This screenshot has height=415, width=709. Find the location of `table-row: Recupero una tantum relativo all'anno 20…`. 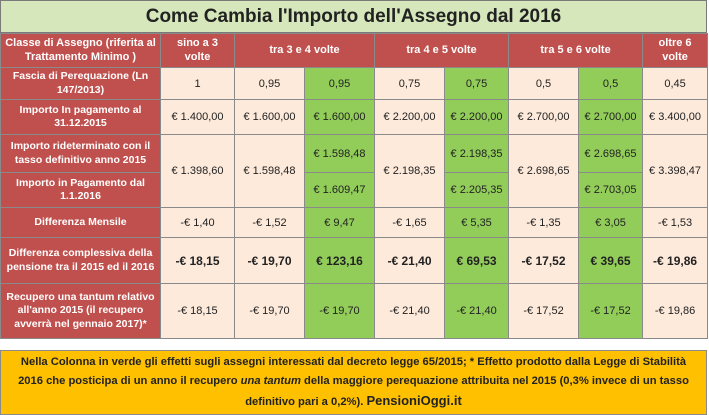

table-row: Recupero una tantum relativo all'anno 20… is located at coordinates (354, 311).